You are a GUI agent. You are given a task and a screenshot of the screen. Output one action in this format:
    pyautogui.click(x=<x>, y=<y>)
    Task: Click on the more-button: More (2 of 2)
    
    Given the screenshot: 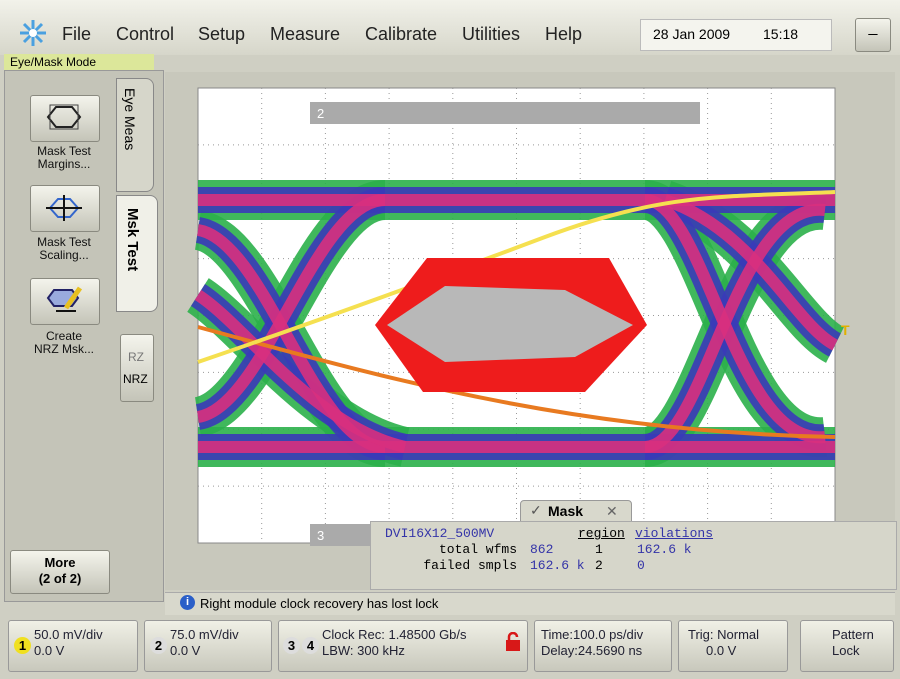 What is the action you would take?
    pyautogui.click(x=60, y=572)
    